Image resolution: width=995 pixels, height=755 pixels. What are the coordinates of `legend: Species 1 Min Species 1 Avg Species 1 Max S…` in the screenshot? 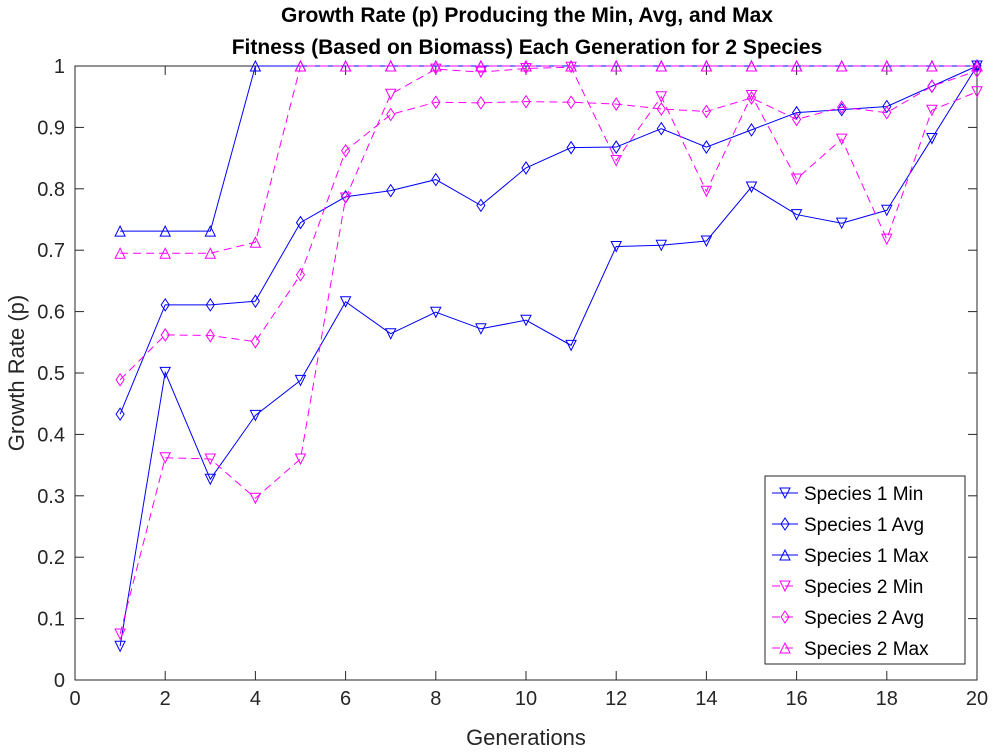 It's located at (865, 570).